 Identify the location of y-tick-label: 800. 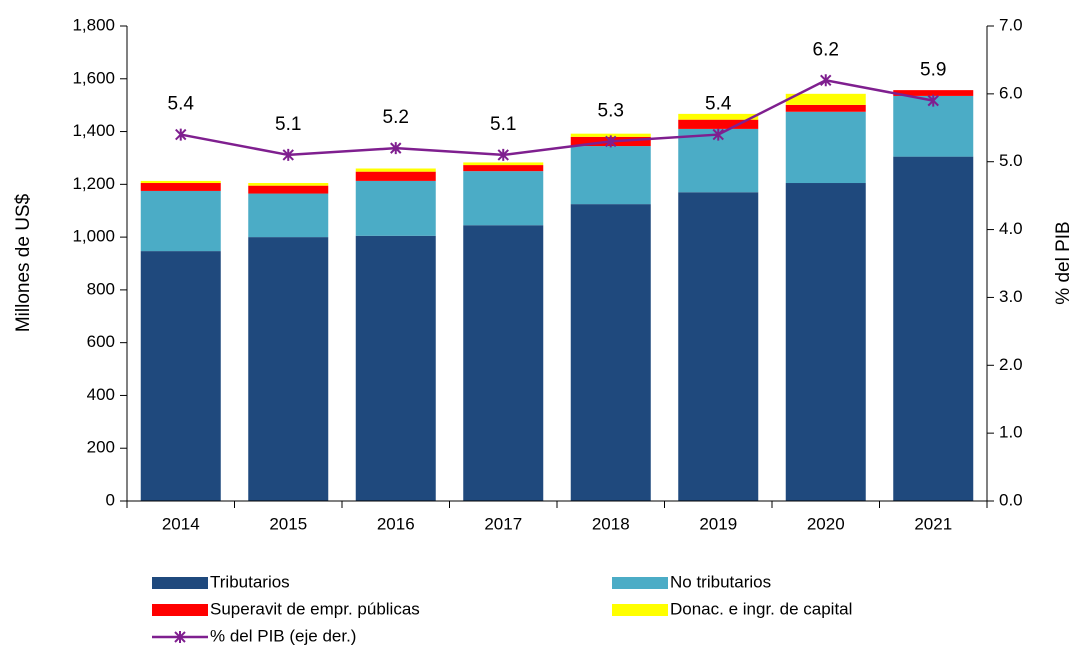
(101, 288).